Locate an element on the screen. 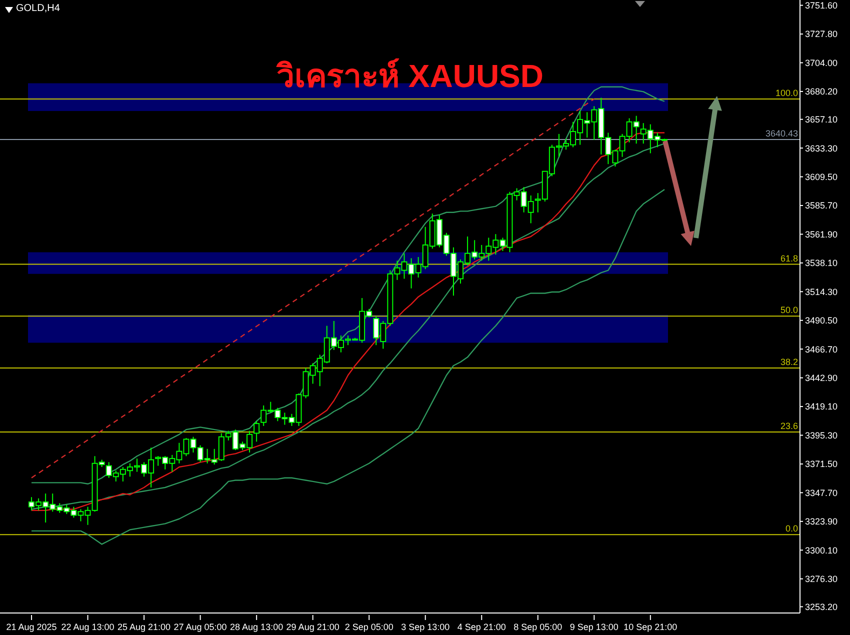 The height and width of the screenshot is (635, 850). y-tick-label: 3419.10 is located at coordinates (821, 407).